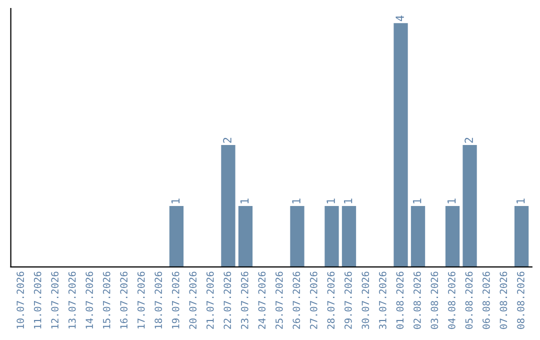 The height and width of the screenshot is (340, 540). Describe the element at coordinates (382, 300) in the screenshot. I see `x-tick-label: 31.07.2026` at that location.